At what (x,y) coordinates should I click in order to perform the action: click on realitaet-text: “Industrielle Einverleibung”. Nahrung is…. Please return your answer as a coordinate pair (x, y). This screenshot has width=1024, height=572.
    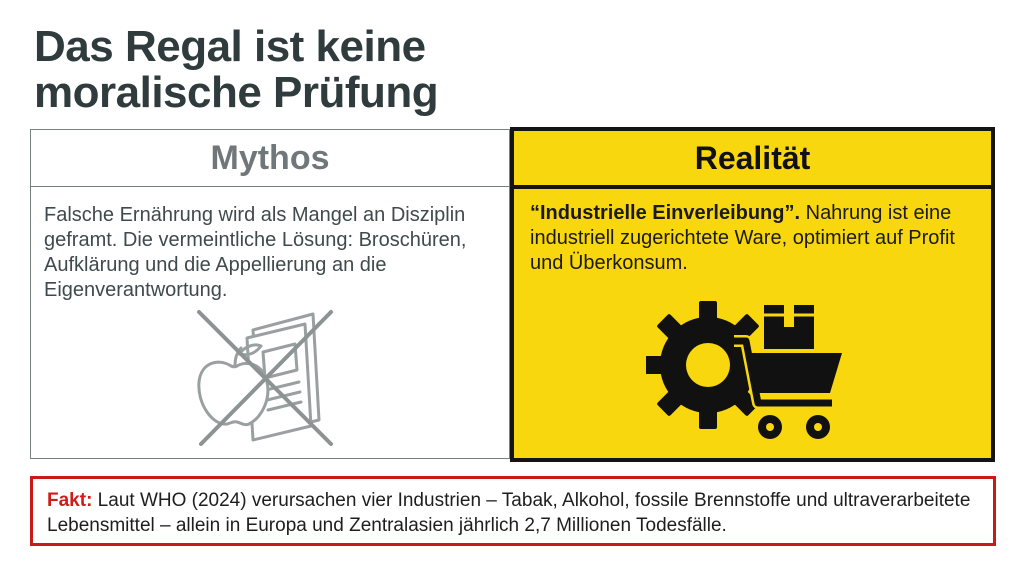
    Looking at the image, I should click on (755, 238).